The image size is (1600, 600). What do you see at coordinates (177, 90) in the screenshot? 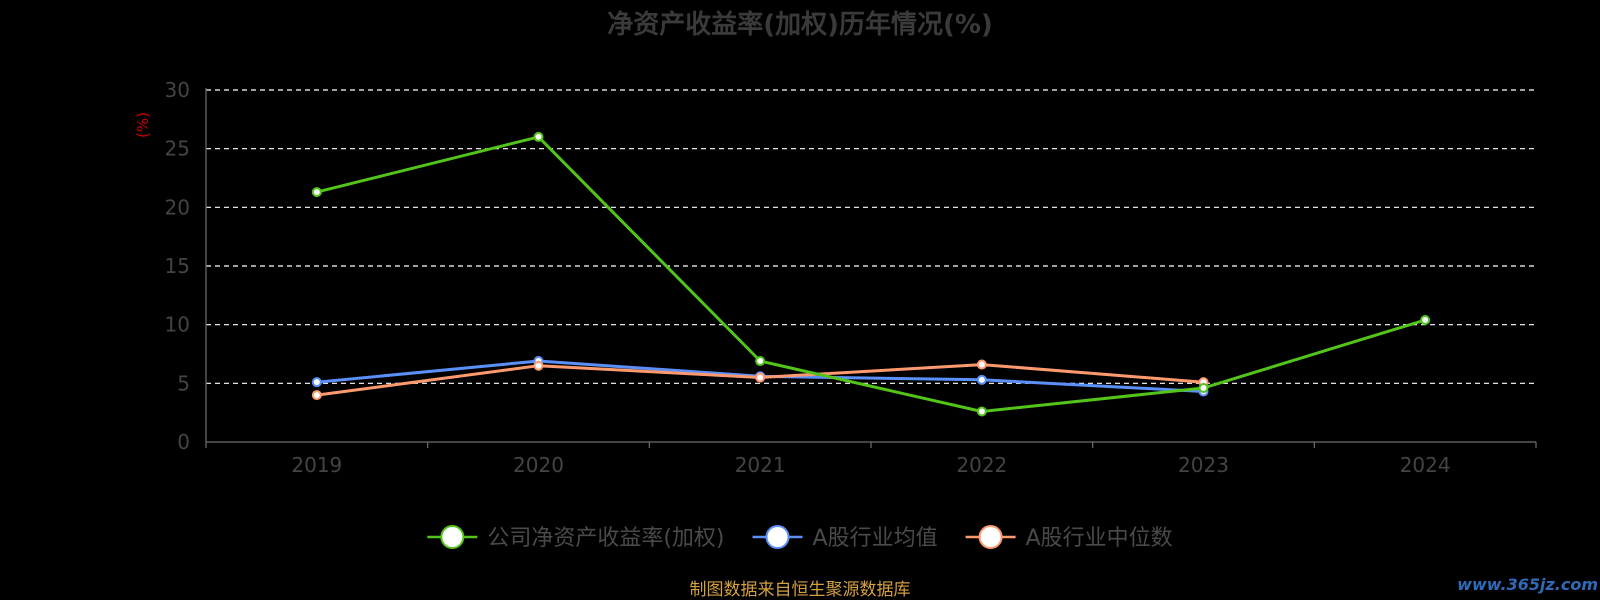
I see `y-tick-label-30: 30` at bounding box center [177, 90].